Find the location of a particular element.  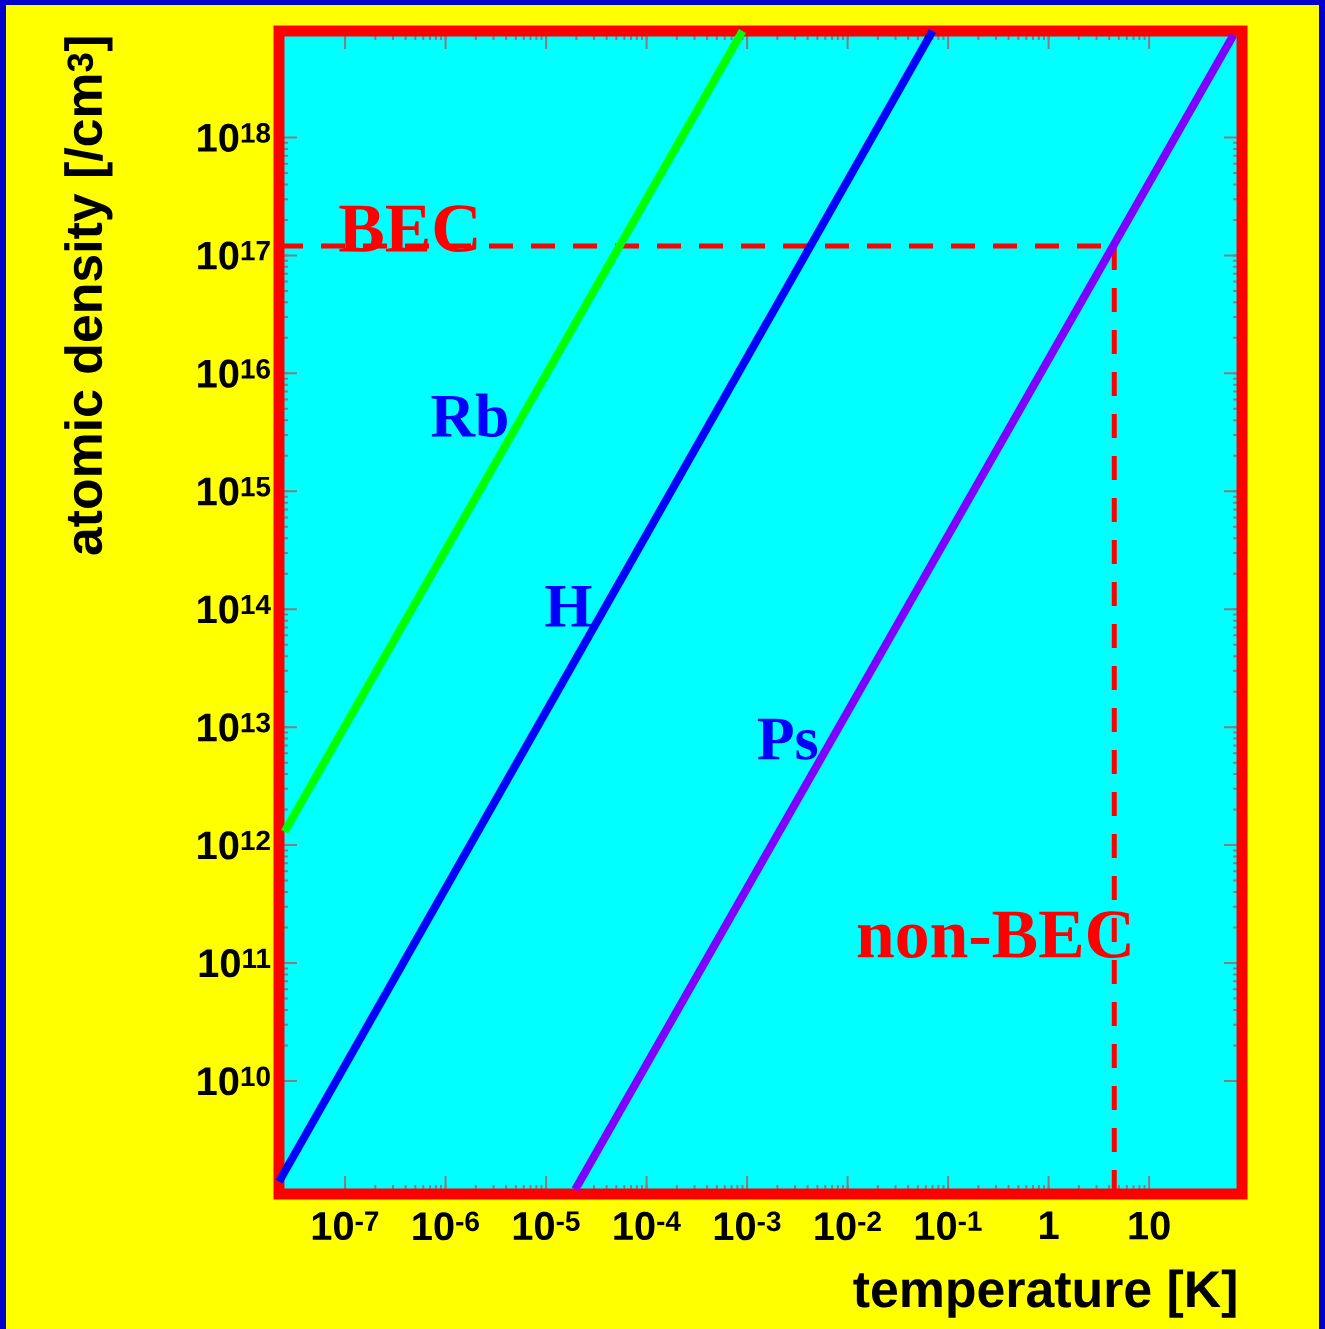

y-tick-label: 10$^{10}$ is located at coordinates (234, 1081).